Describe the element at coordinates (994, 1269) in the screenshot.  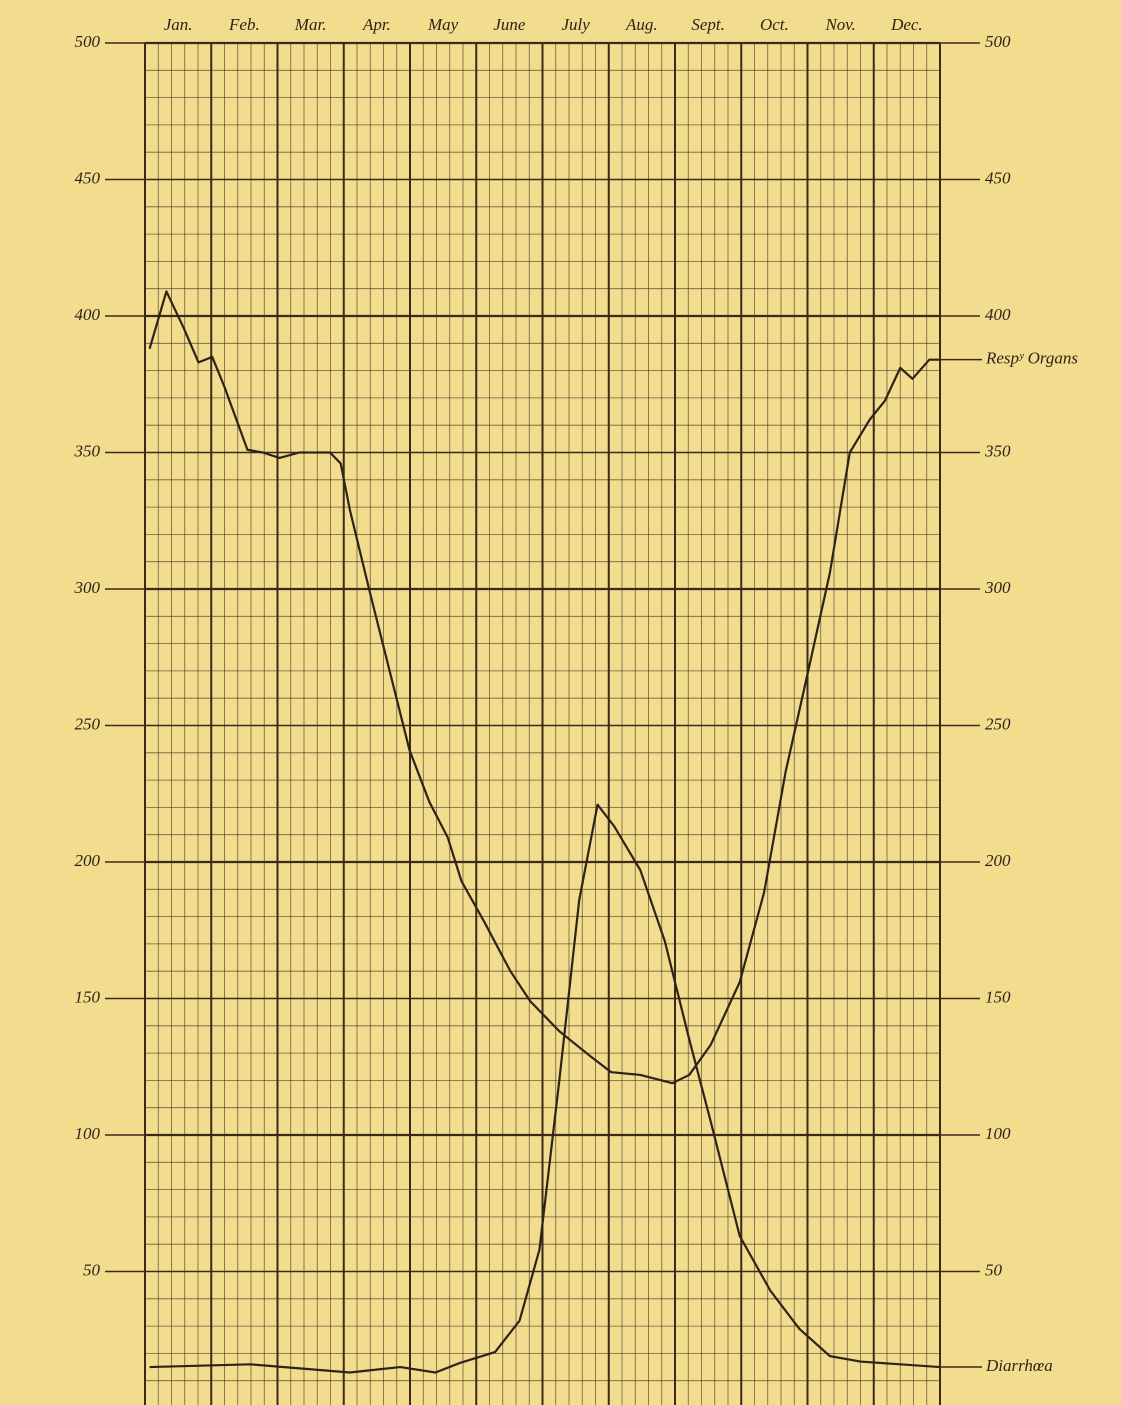
I see `y2-tick-label: 50` at that location.